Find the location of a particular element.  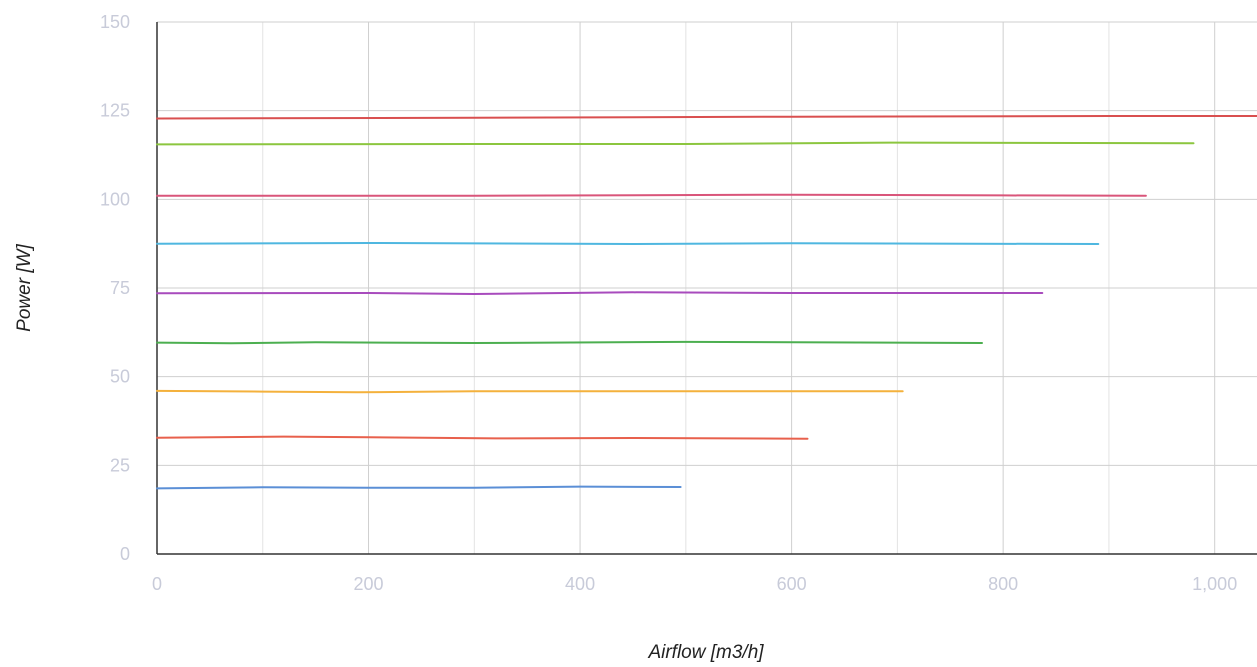

x-tick-label: 800 is located at coordinates (1003, 584).